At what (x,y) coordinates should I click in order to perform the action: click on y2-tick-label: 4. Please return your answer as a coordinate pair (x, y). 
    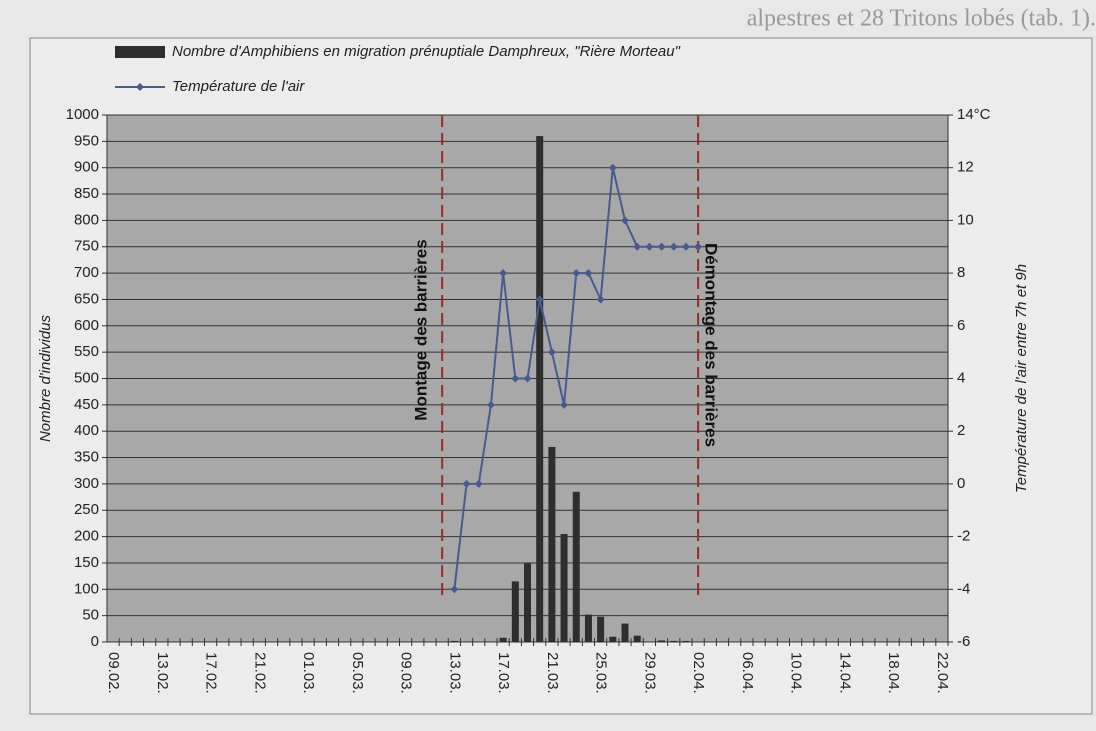
    Looking at the image, I should click on (961, 377).